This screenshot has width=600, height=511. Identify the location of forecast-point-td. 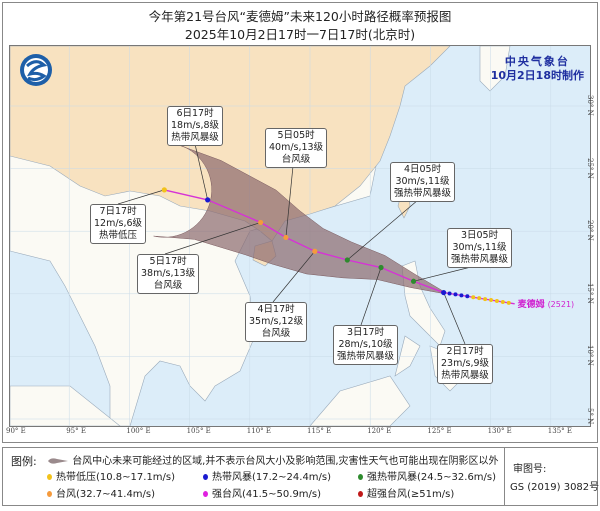
(164, 190).